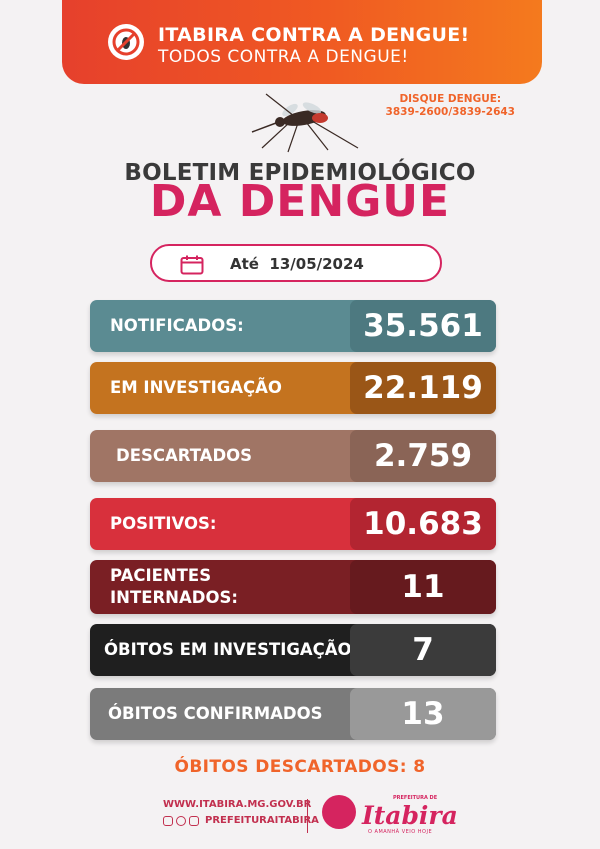  Describe the element at coordinates (174, 587) in the screenshot. I see `stat-label: PACIENTES INTERNADOS:` at that location.